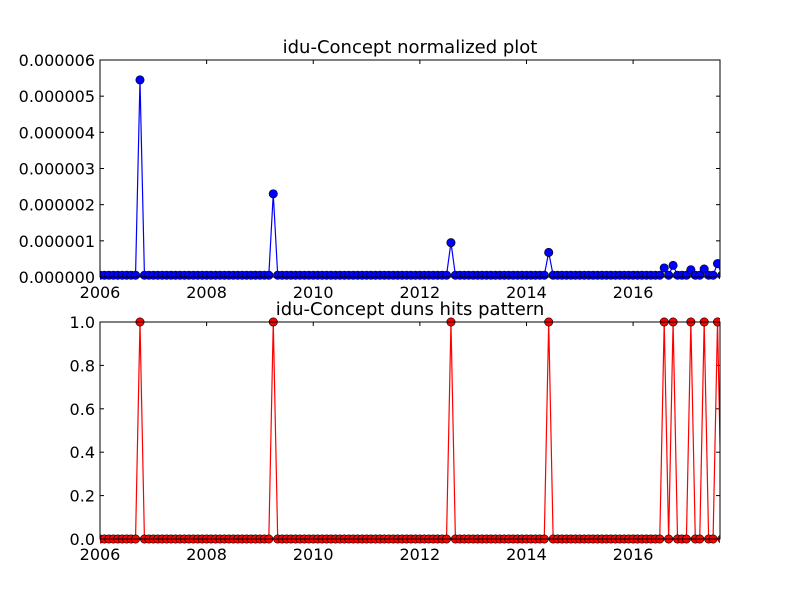 Image resolution: width=800 pixels, height=600 pixels. I want to click on normalized-y-tick-label: 0.000005, so click(57, 96).